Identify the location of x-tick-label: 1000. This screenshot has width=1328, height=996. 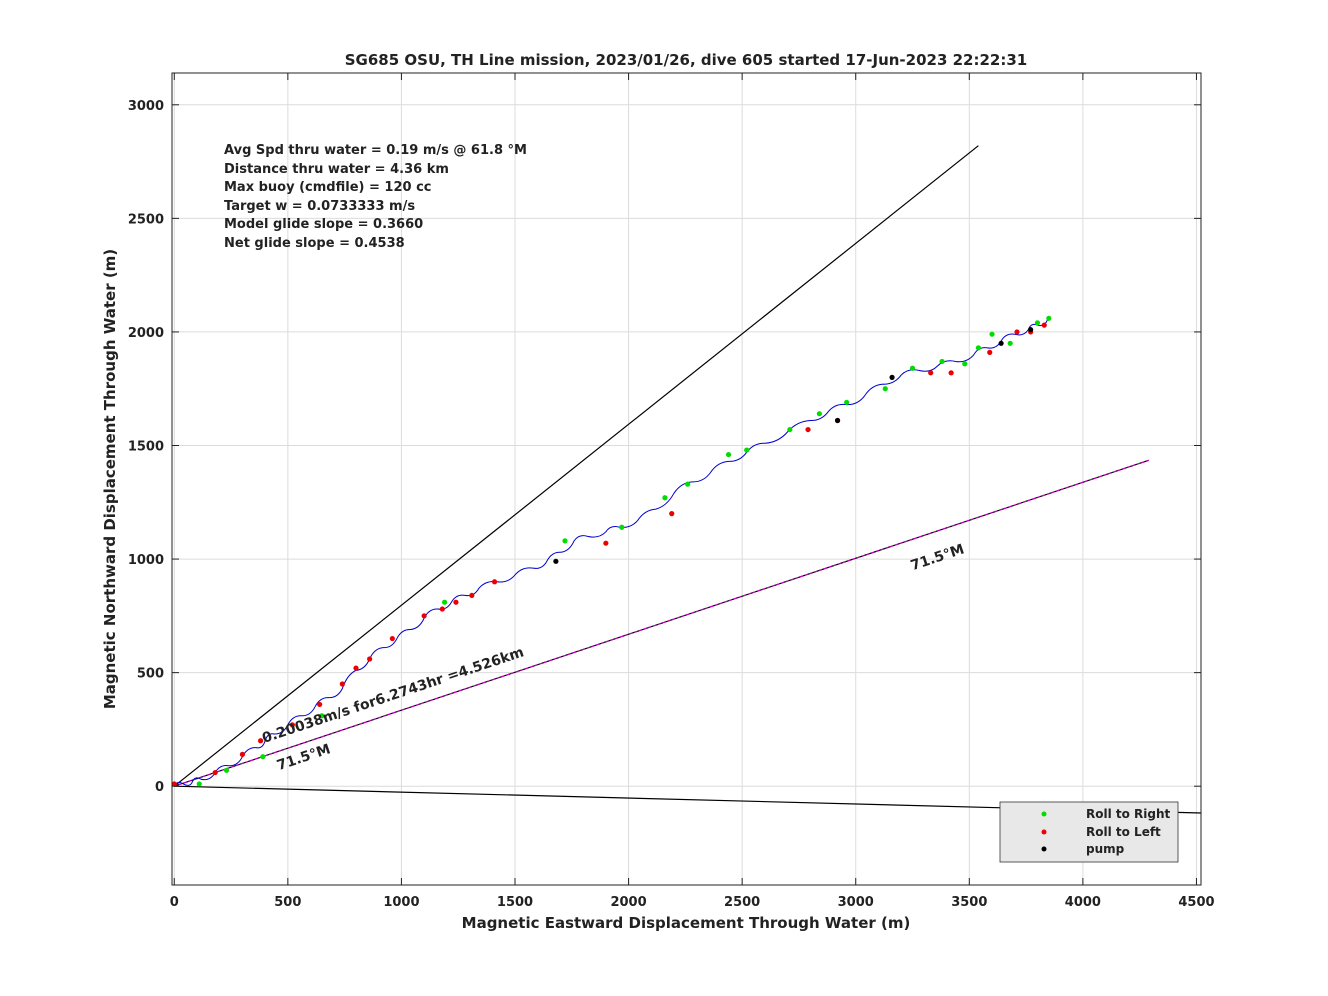
(401, 902).